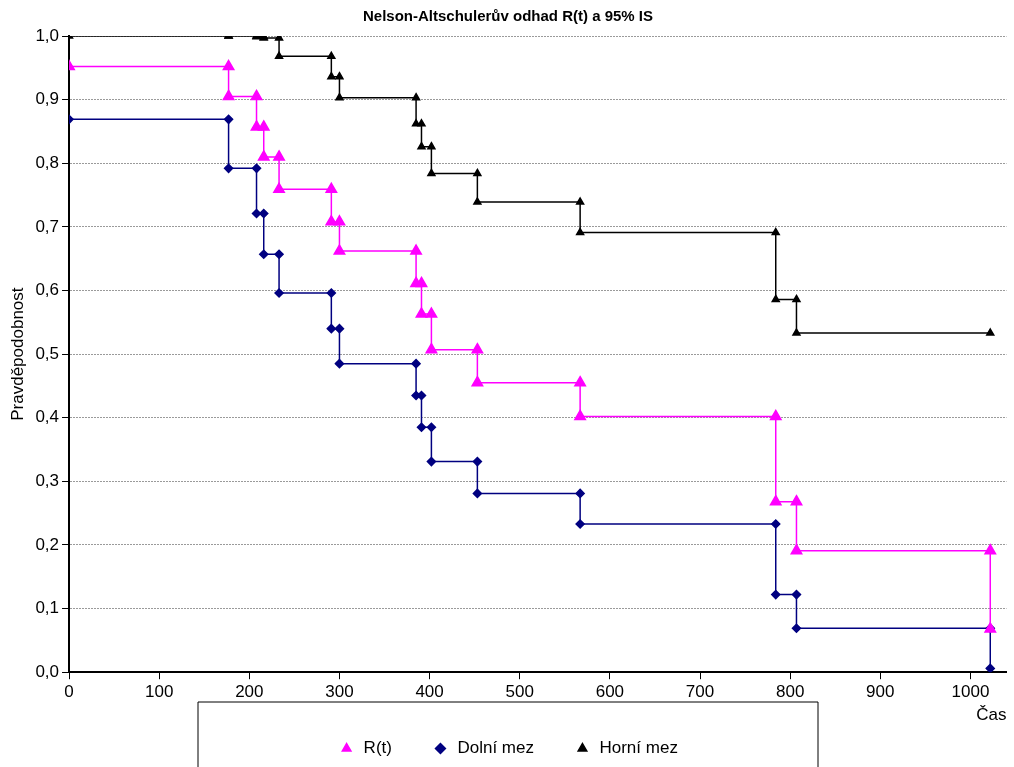 The image size is (1014, 767). I want to click on y-tick-label: 0,6, so click(47, 290).